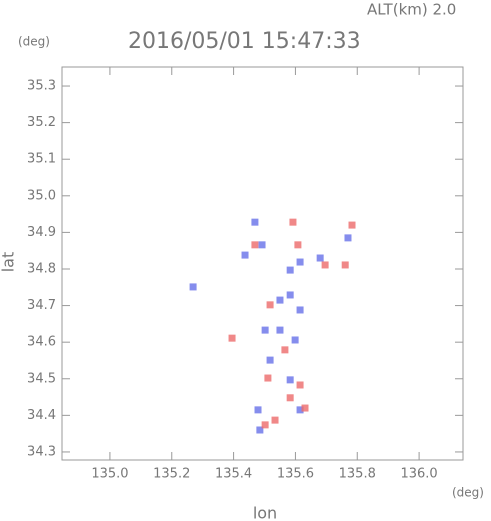 The image size is (491, 521). I want to click on y-tick-label: 35.2, so click(41, 122).